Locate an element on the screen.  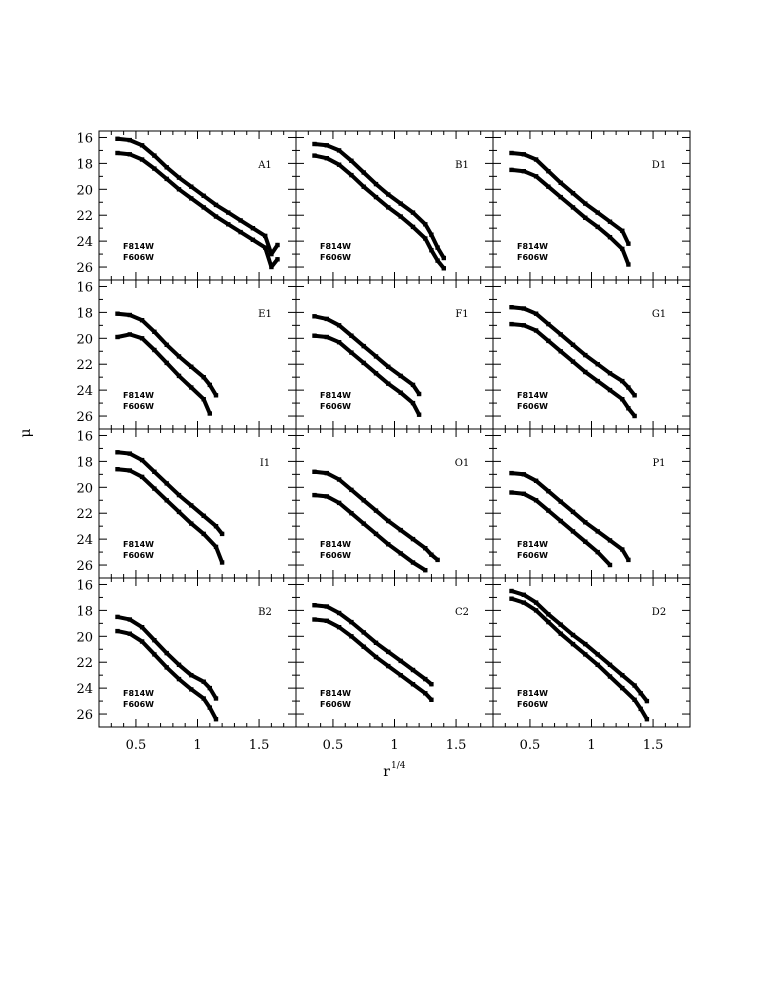
y-tick-label: 26 is located at coordinates (84, 566).